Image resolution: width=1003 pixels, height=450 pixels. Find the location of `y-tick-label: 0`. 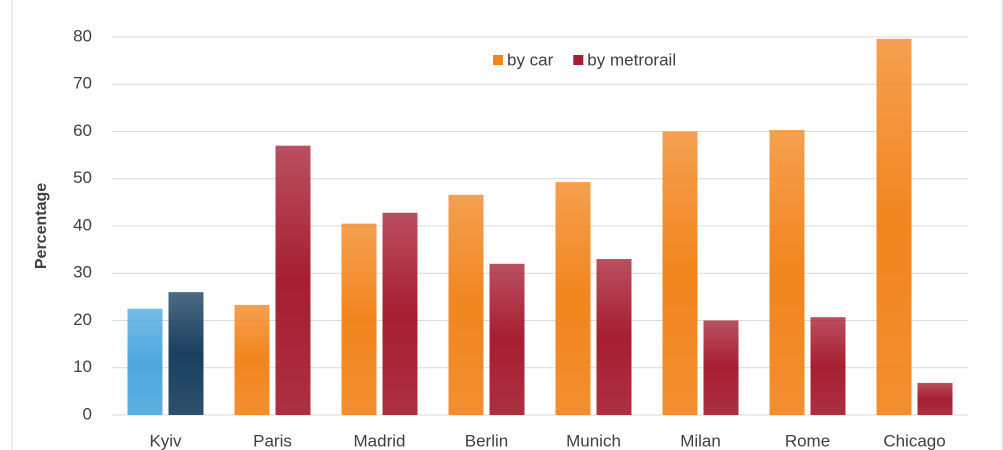

y-tick-label: 0 is located at coordinates (87, 413).